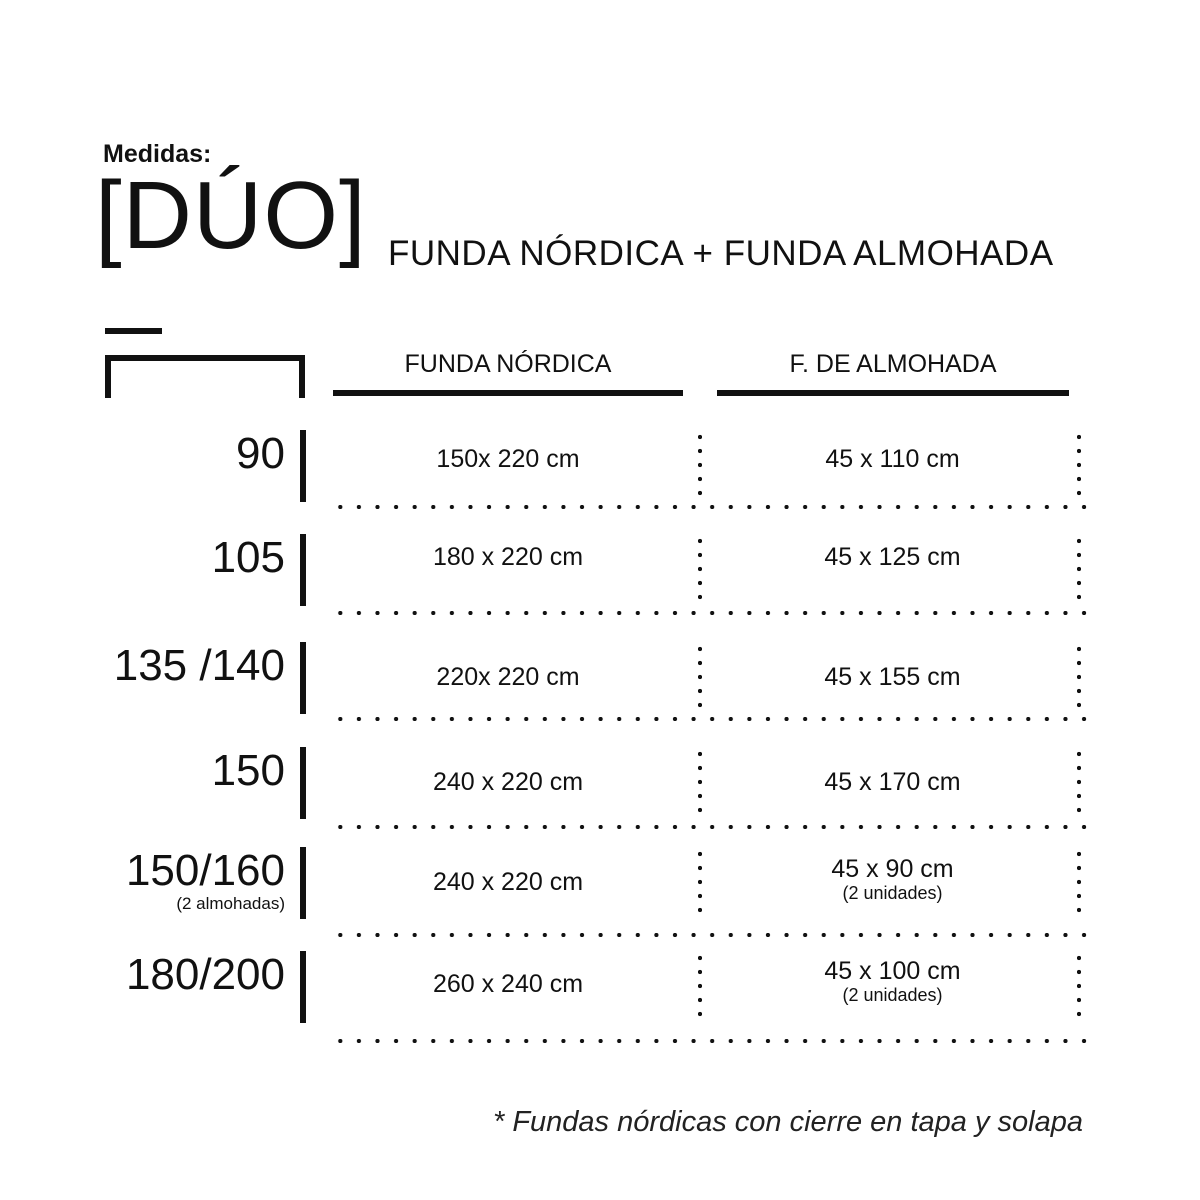 The width and height of the screenshot is (1200, 1200). I want to click on bed-pillow-icon, so click(133, 331).